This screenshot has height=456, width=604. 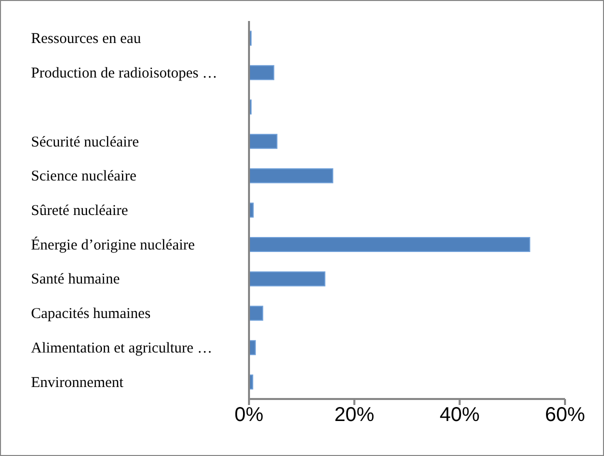 What do you see at coordinates (79, 211) in the screenshot?
I see `y-tick-label: Sûreté nucléaire` at bounding box center [79, 211].